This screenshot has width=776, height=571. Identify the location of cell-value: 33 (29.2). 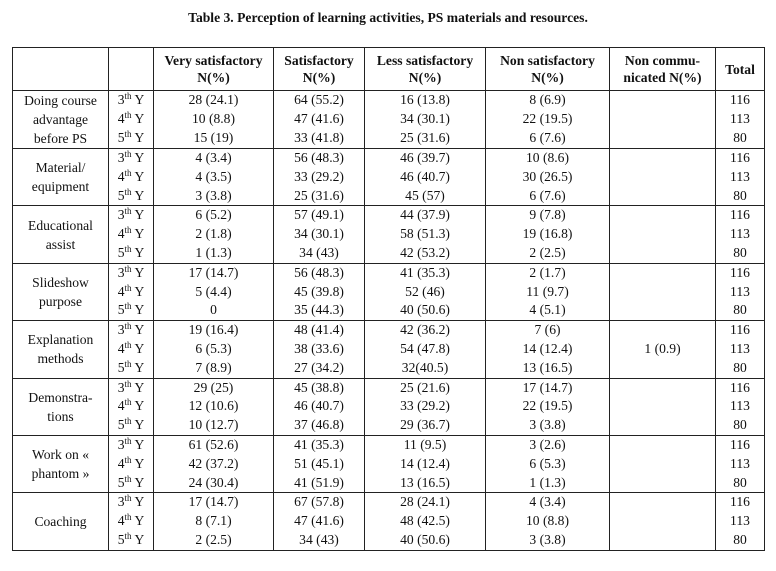
(425, 406).